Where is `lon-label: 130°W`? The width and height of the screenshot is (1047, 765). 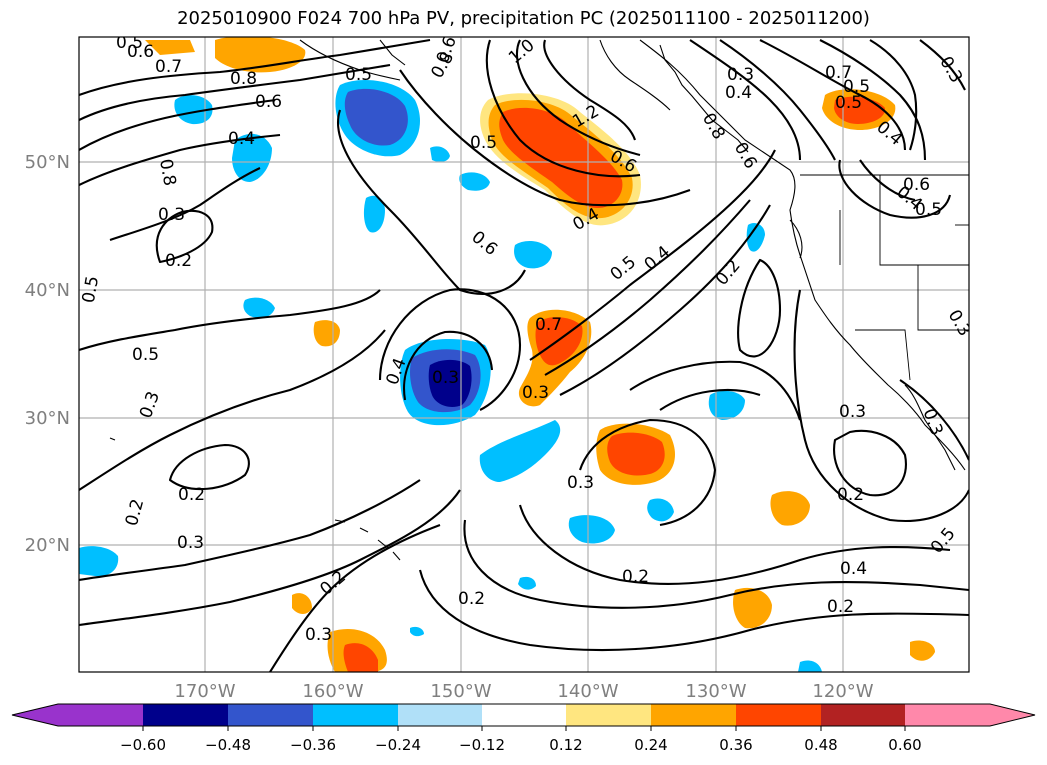 lon-label: 130°W is located at coordinates (715, 691).